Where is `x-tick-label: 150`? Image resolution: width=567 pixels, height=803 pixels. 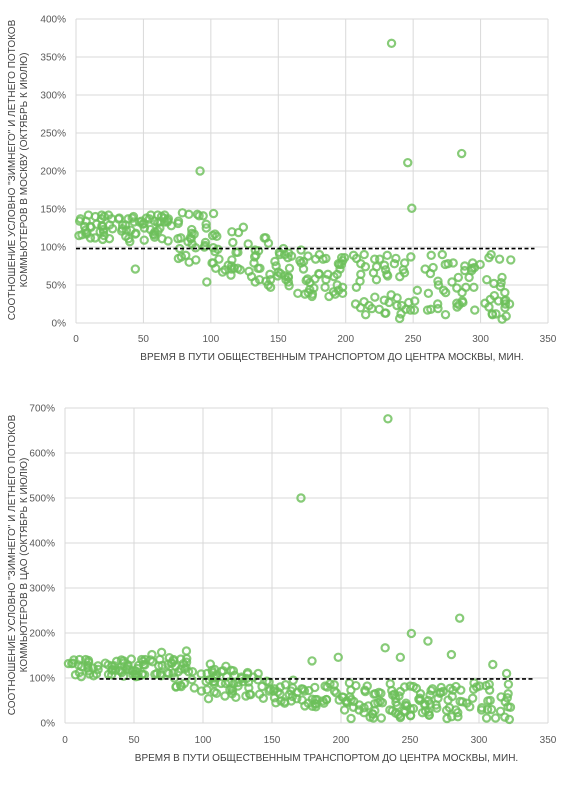 x-tick-label: 150 is located at coordinates (278, 339).